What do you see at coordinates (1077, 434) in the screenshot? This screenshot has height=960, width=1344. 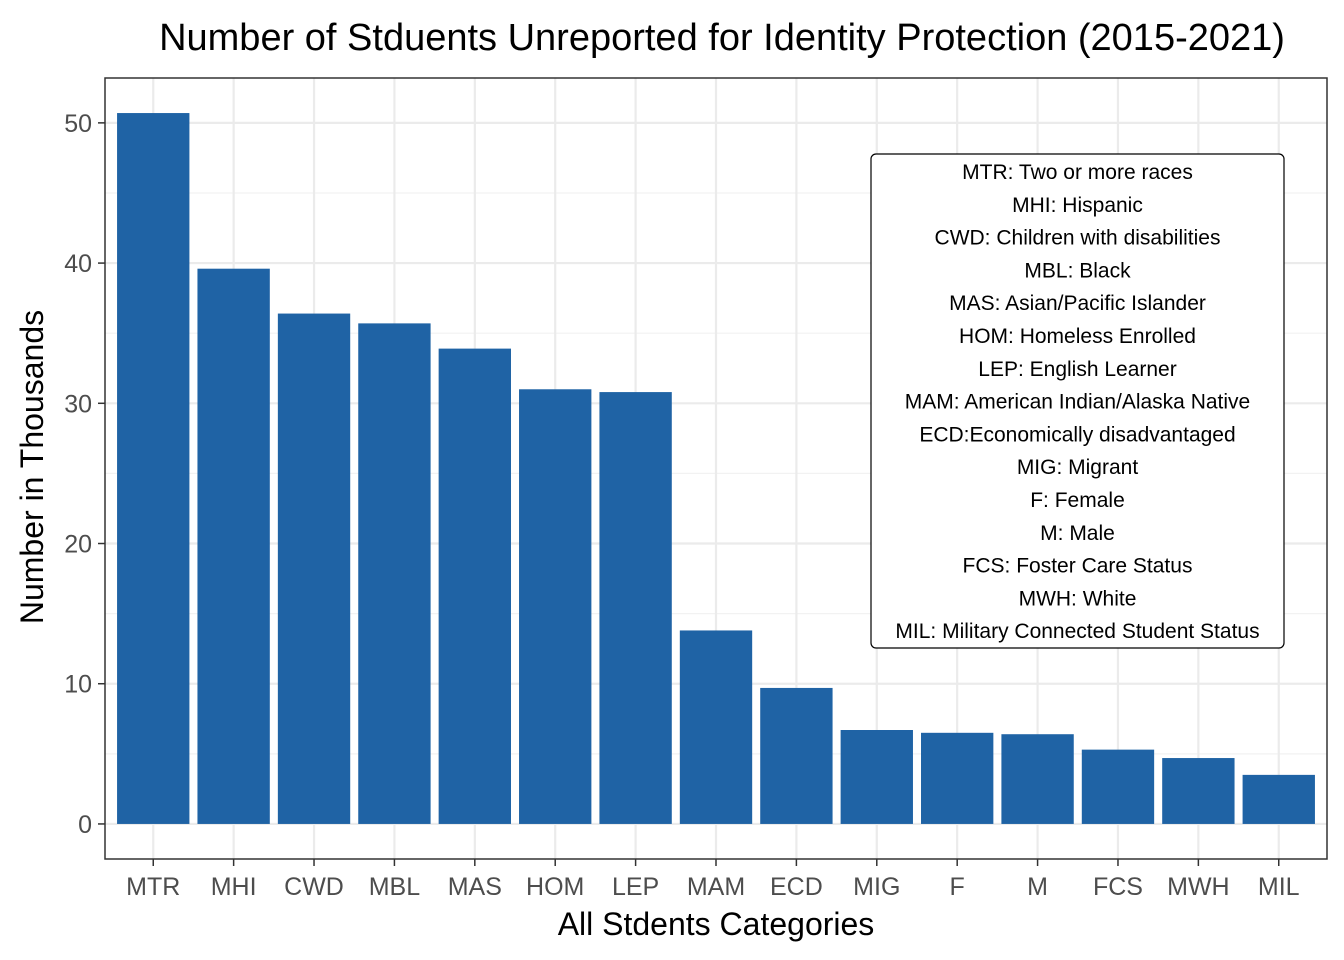 I see `legend-line: ECD:Economically disadvantaged` at bounding box center [1077, 434].